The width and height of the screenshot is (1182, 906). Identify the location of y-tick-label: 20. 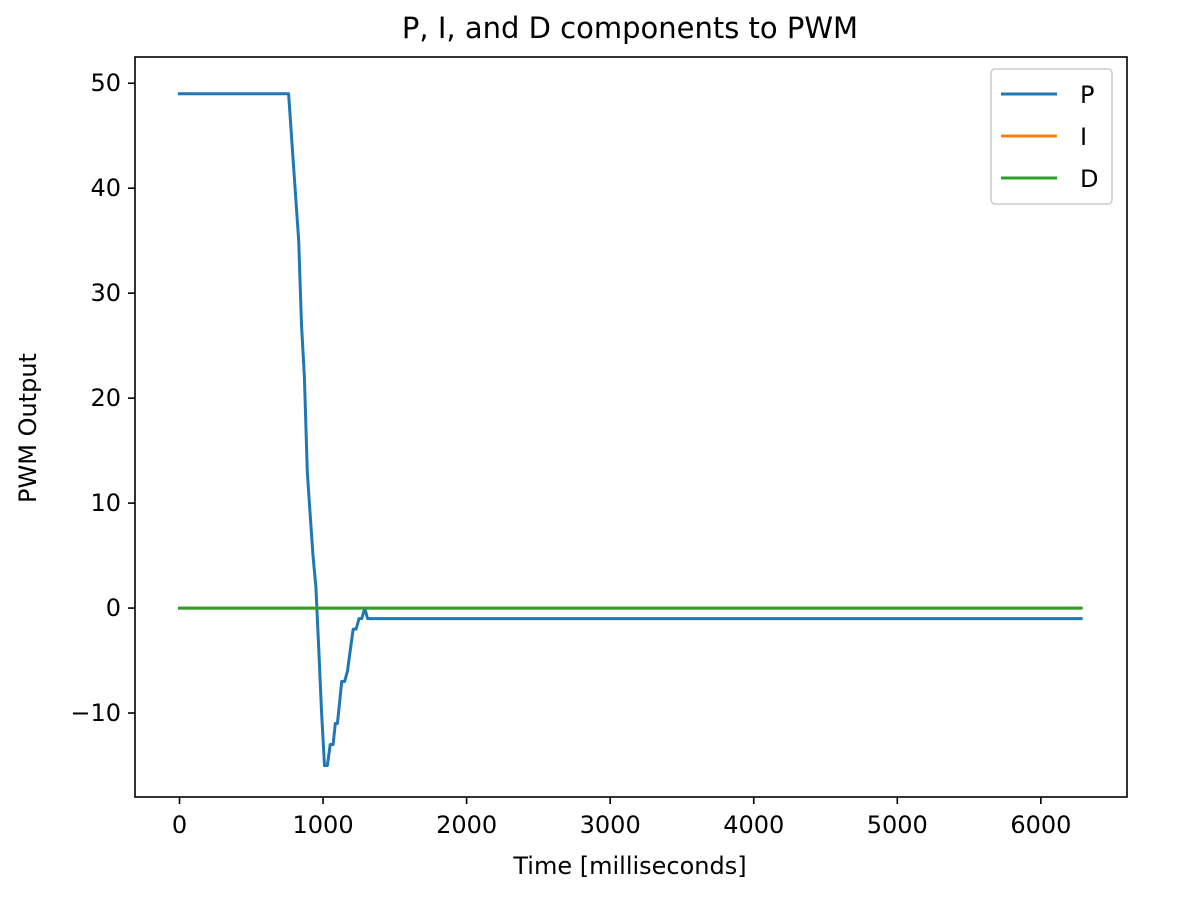
(105, 398).